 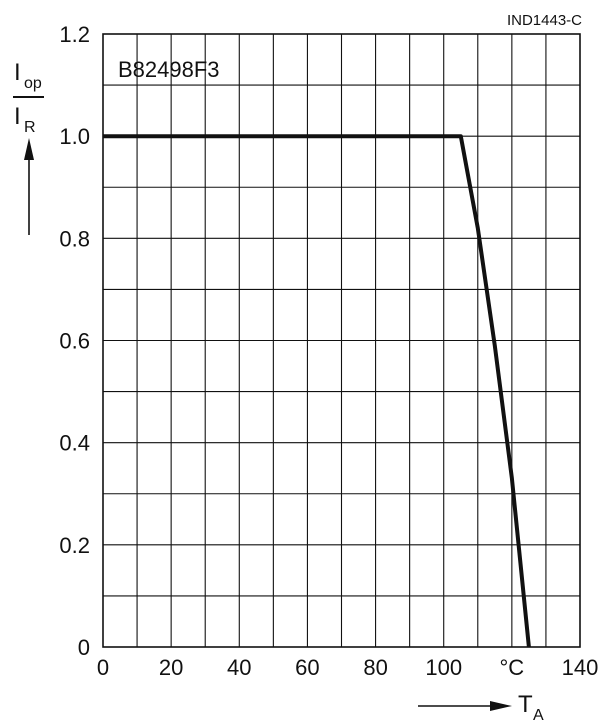 I want to click on y-label-denominator: I, so click(x=17, y=116).